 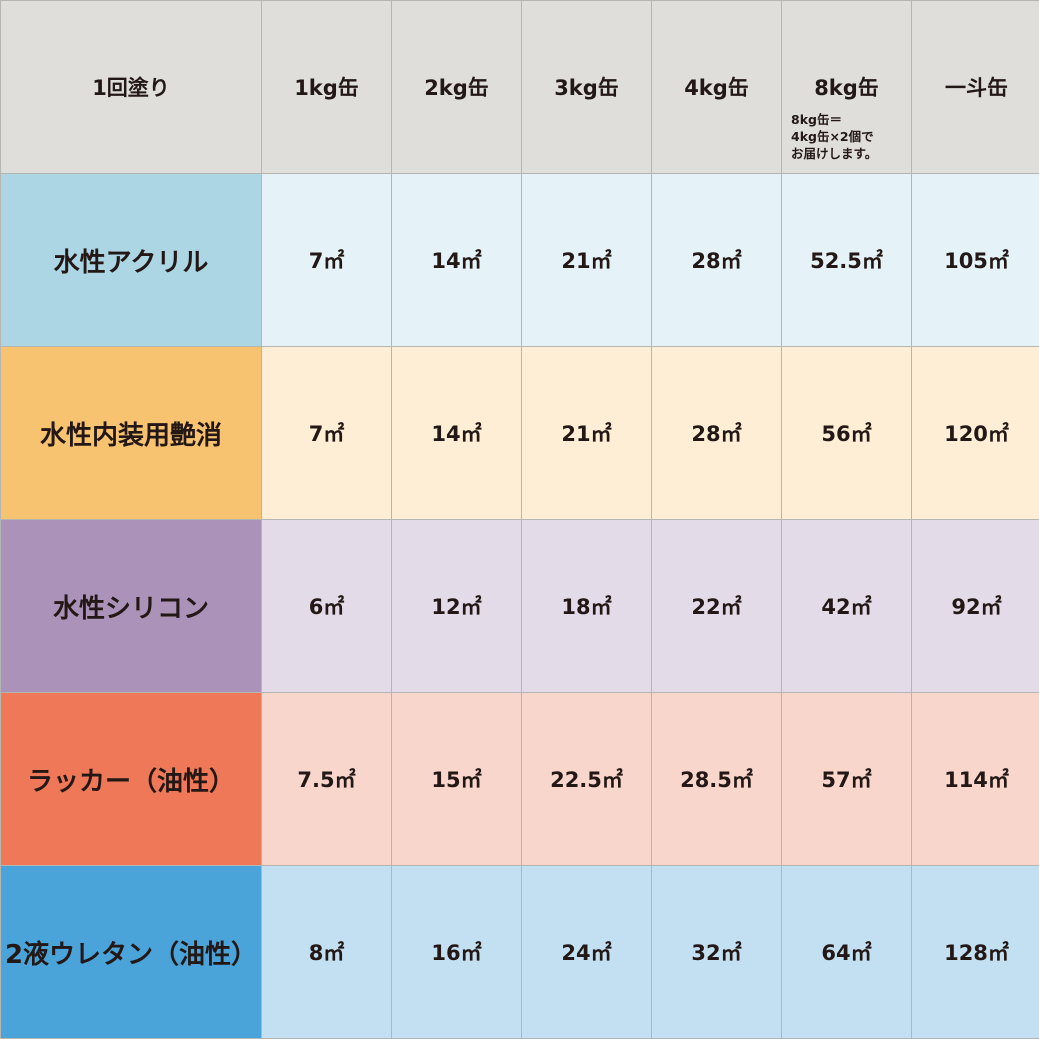 I want to click on coverage-cell: 128㎡, so click(x=975, y=952).